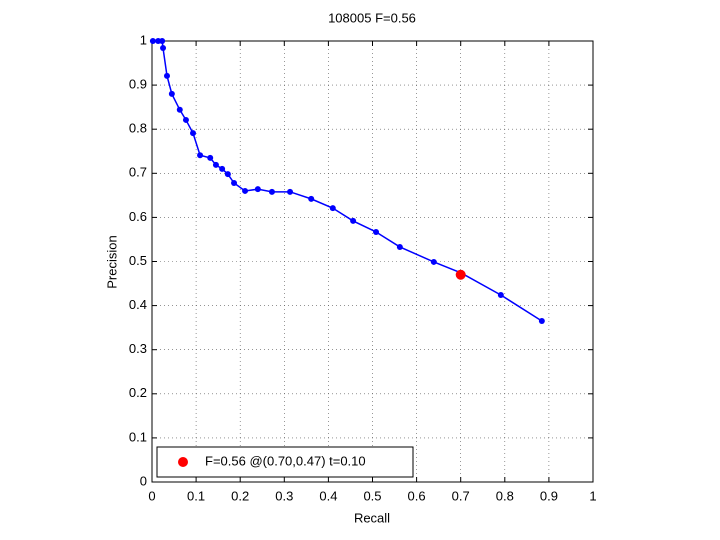 The width and height of the screenshot is (720, 540). Describe the element at coordinates (138, 172) in the screenshot. I see `y-tick-label: 0.7` at that location.